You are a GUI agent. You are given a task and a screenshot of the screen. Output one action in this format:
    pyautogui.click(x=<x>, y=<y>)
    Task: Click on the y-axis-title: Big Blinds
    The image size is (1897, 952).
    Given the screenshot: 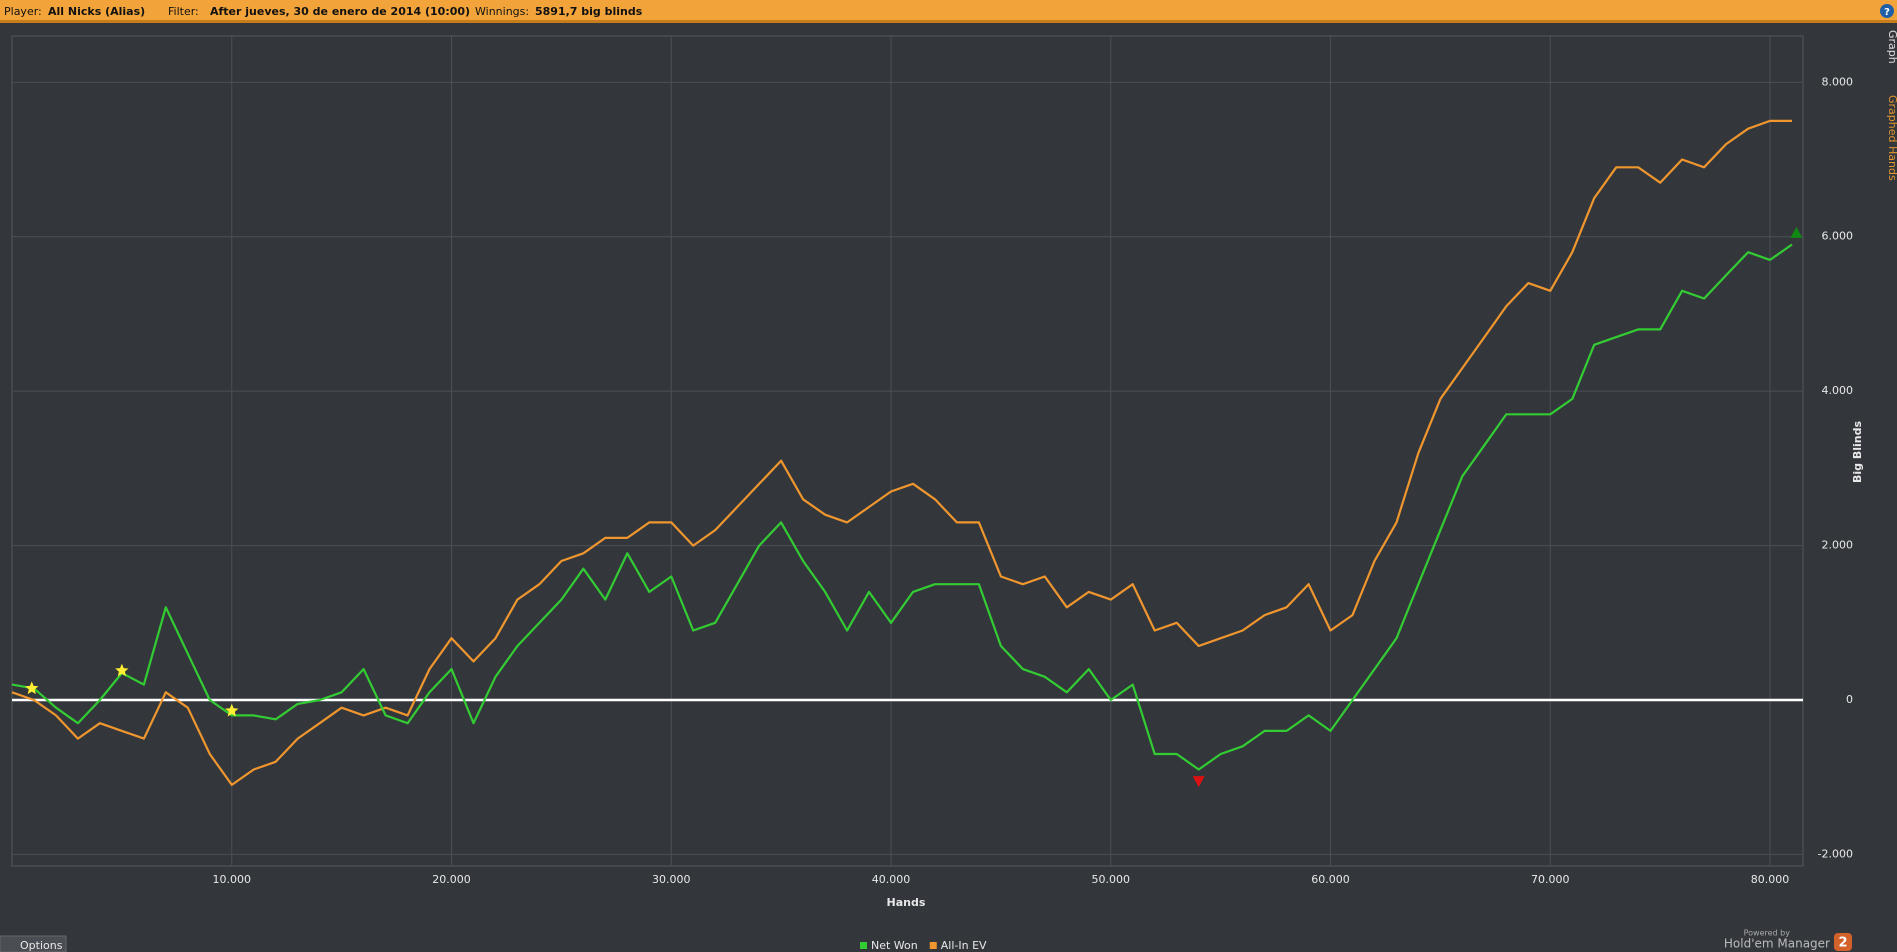 What is the action you would take?
    pyautogui.click(x=1857, y=452)
    